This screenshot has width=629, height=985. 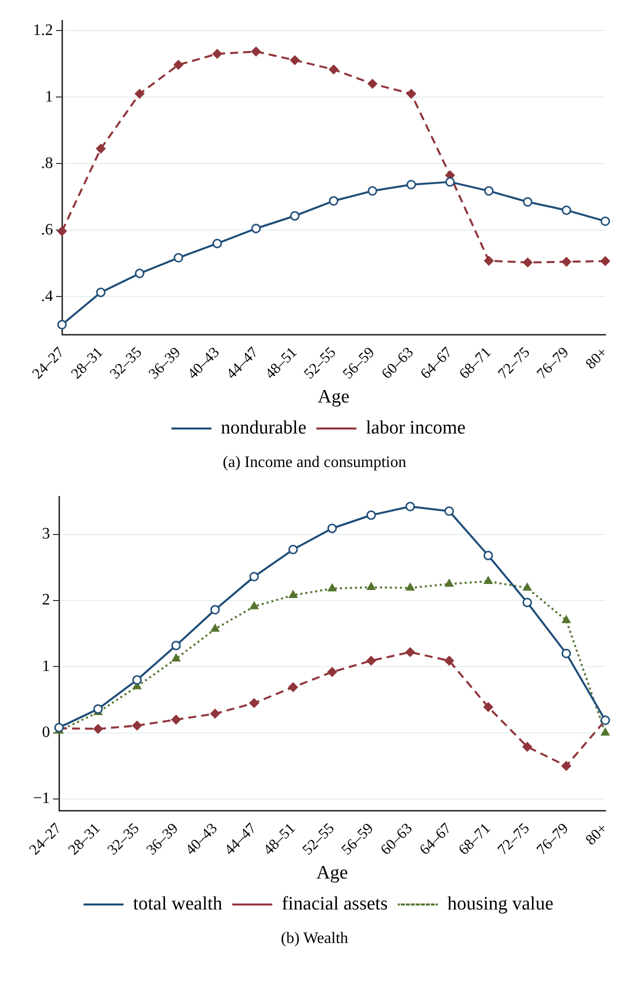 What do you see at coordinates (46, 534) in the screenshot?
I see `y-tick-label: 3` at bounding box center [46, 534].